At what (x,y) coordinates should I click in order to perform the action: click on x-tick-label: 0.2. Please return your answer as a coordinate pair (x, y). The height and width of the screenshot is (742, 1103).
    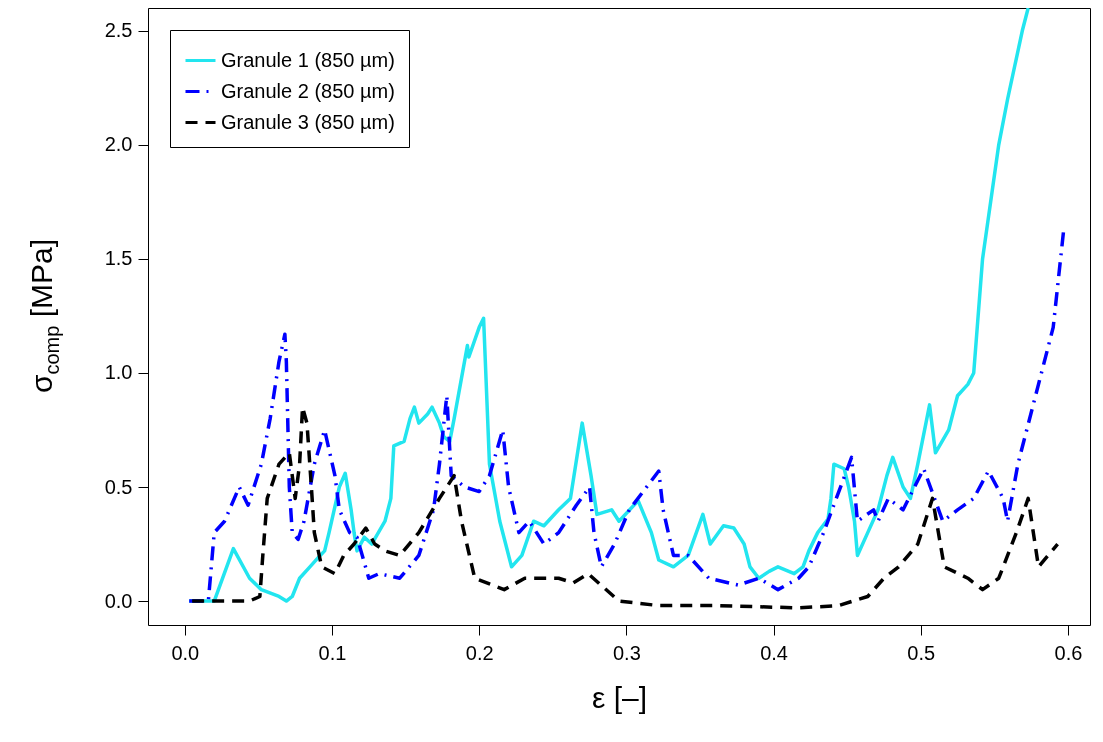
    Looking at the image, I should click on (479, 652).